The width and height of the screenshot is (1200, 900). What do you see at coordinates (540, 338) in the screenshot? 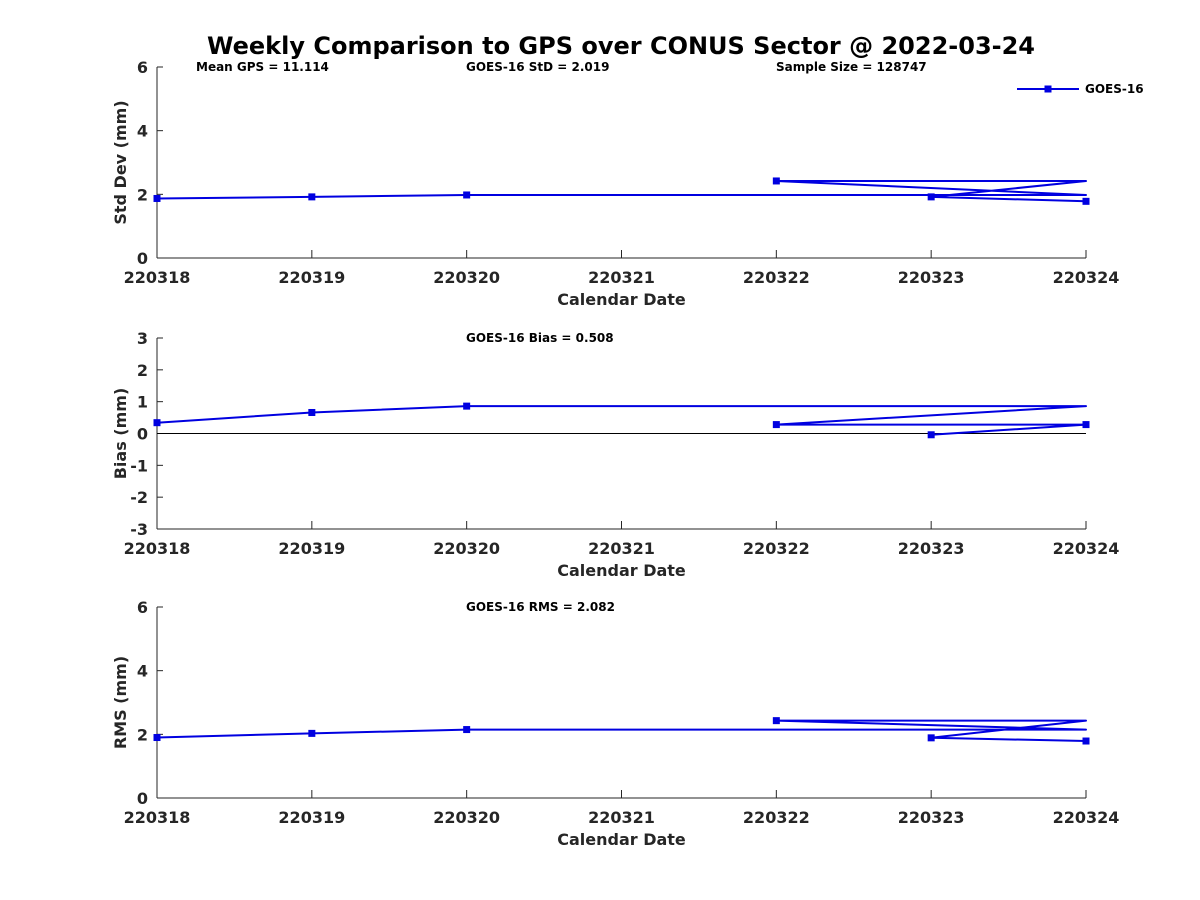
I see `bias-annotation: GOES-16 Bias = 0.508` at bounding box center [540, 338].